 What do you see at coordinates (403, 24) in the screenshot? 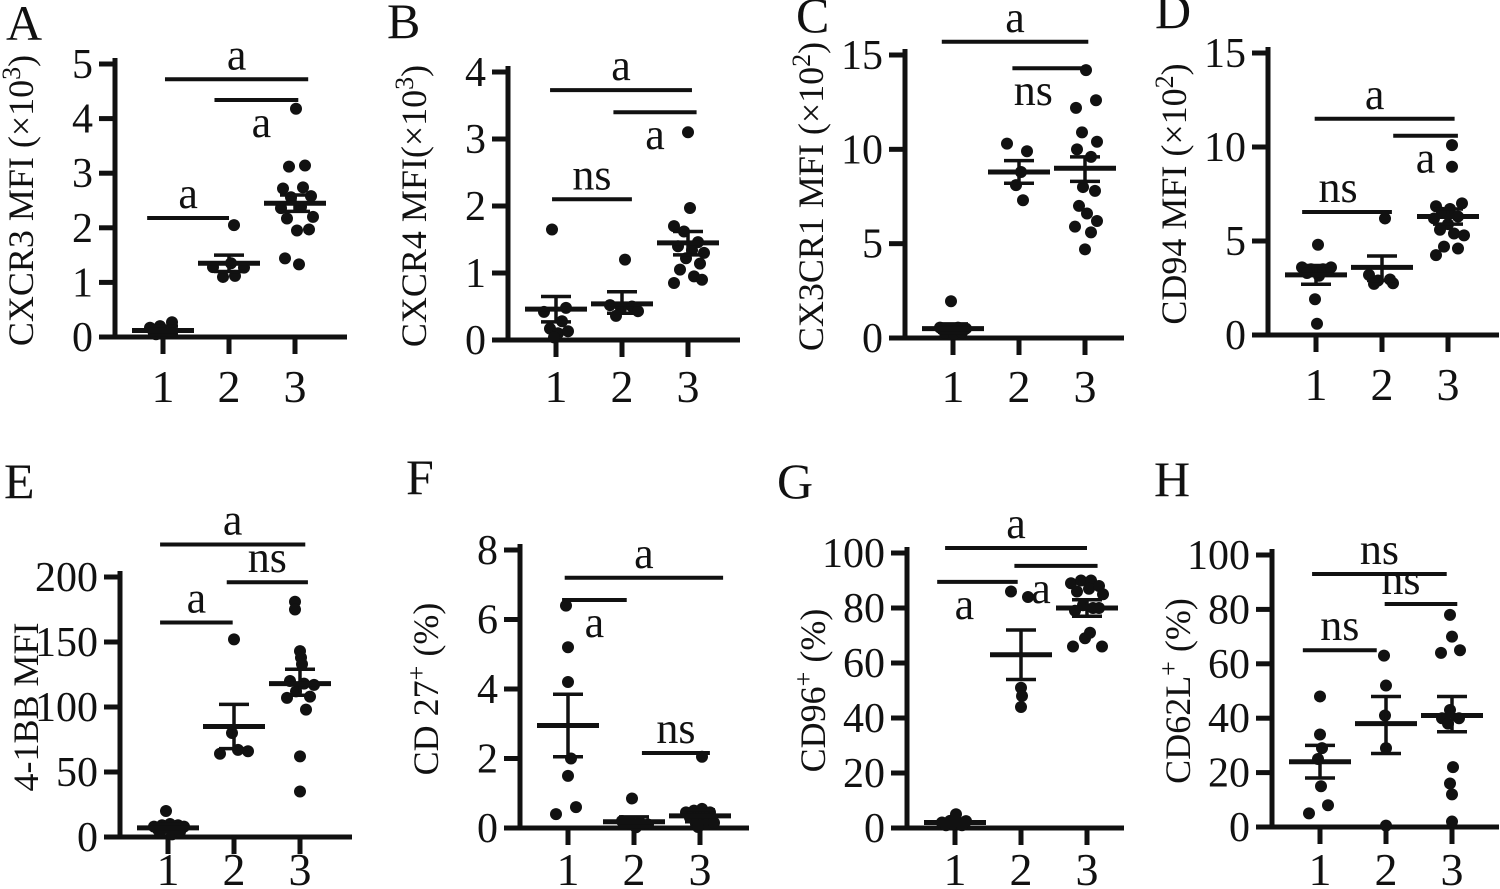
I see `panel-letter: B` at bounding box center [403, 24].